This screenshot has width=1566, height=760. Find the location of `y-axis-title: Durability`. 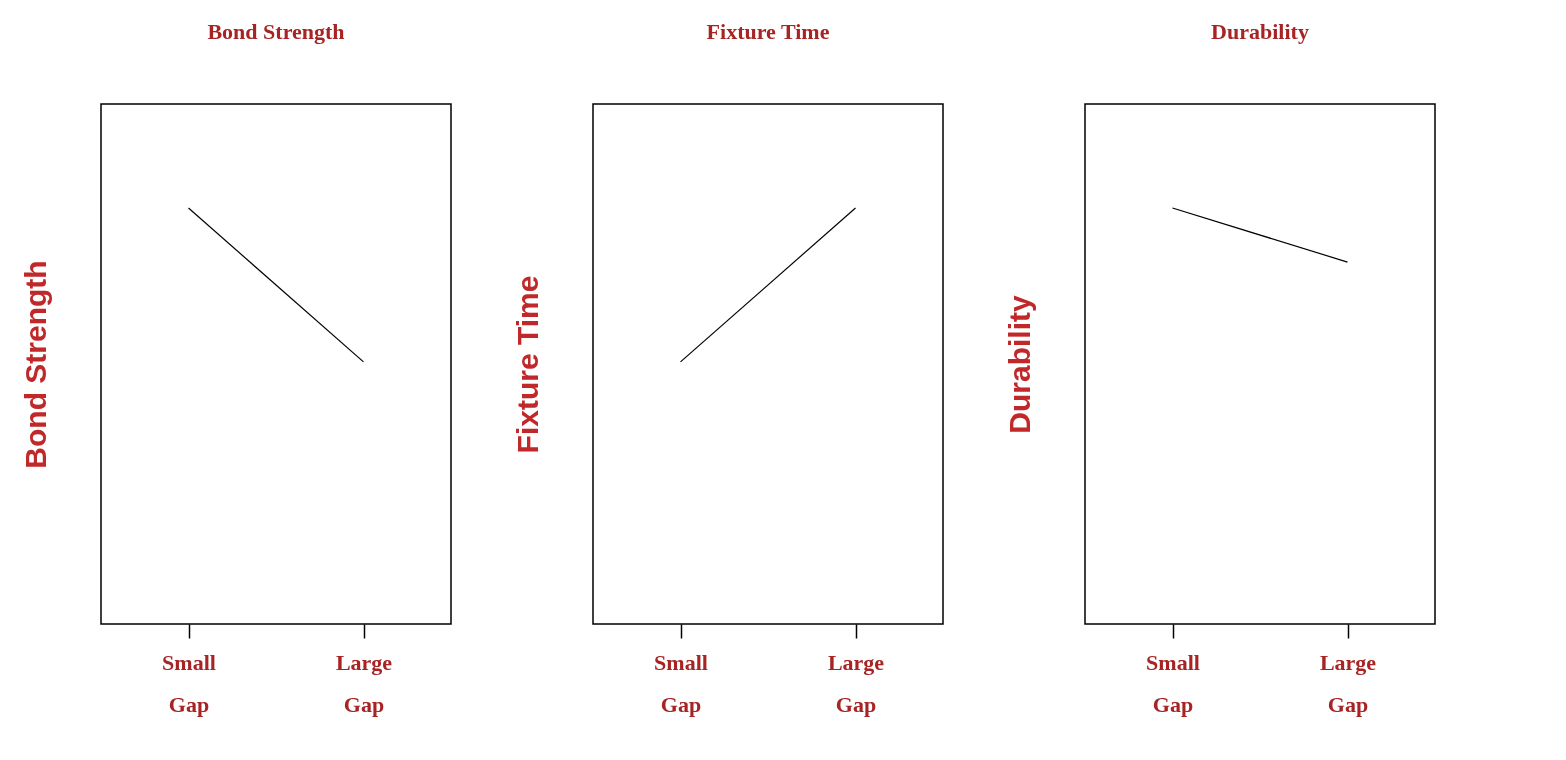

y-axis-title: Durability is located at coordinates (1019, 364).